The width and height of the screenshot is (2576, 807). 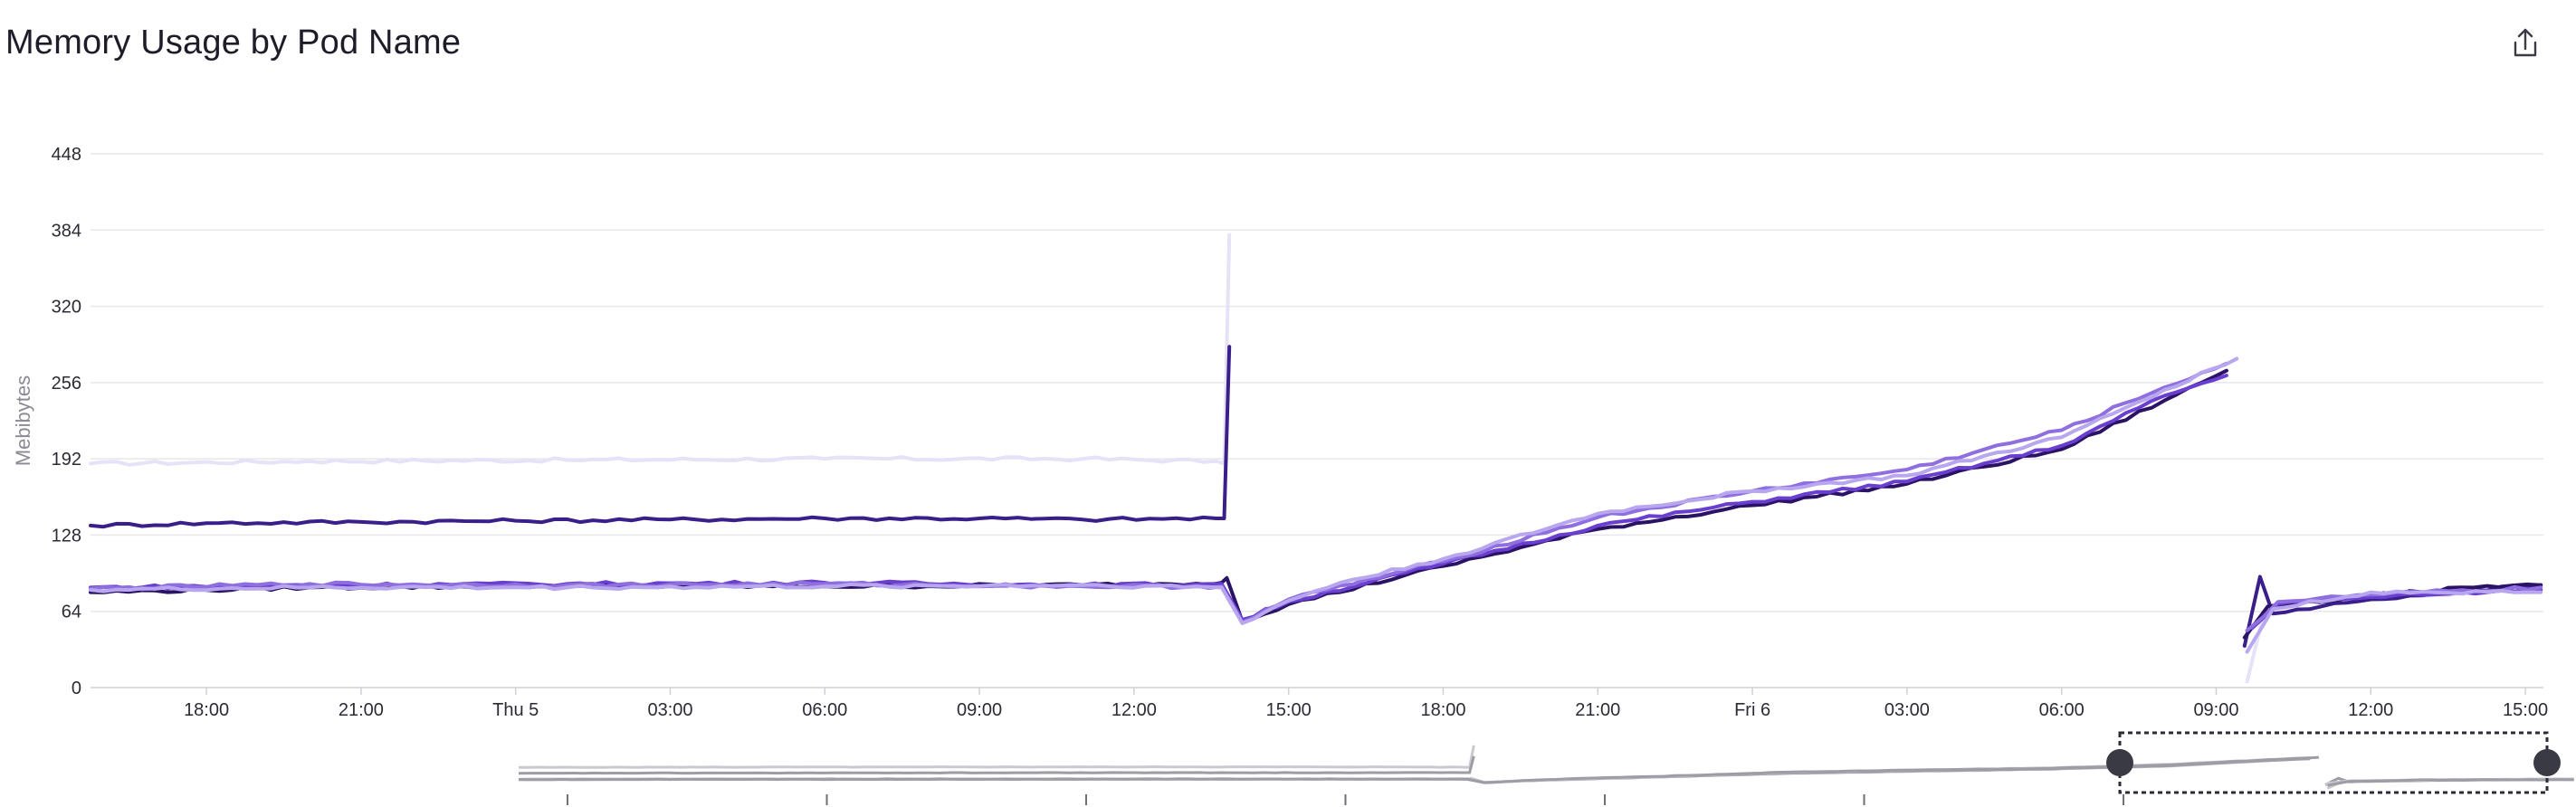 I want to click on navigator-overview-lines, so click(x=1546, y=767).